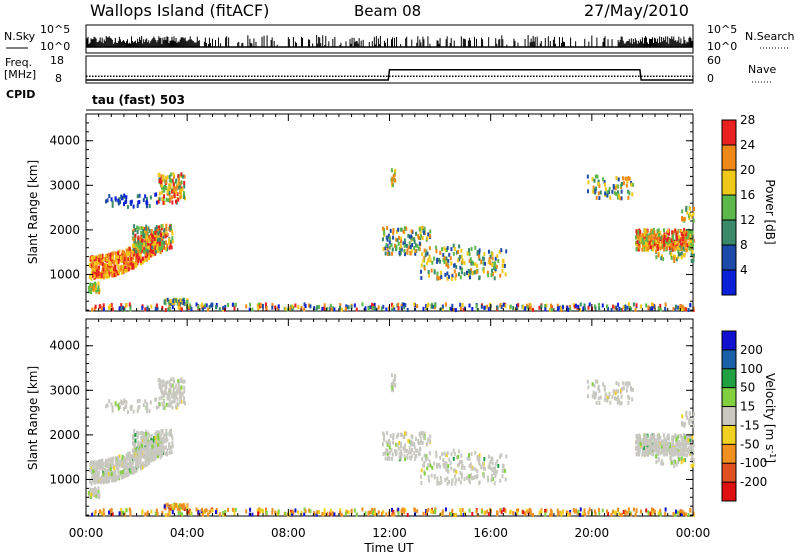  What do you see at coordinates (636, 10) in the screenshot?
I see `date-title: 27/May/2010` at bounding box center [636, 10].